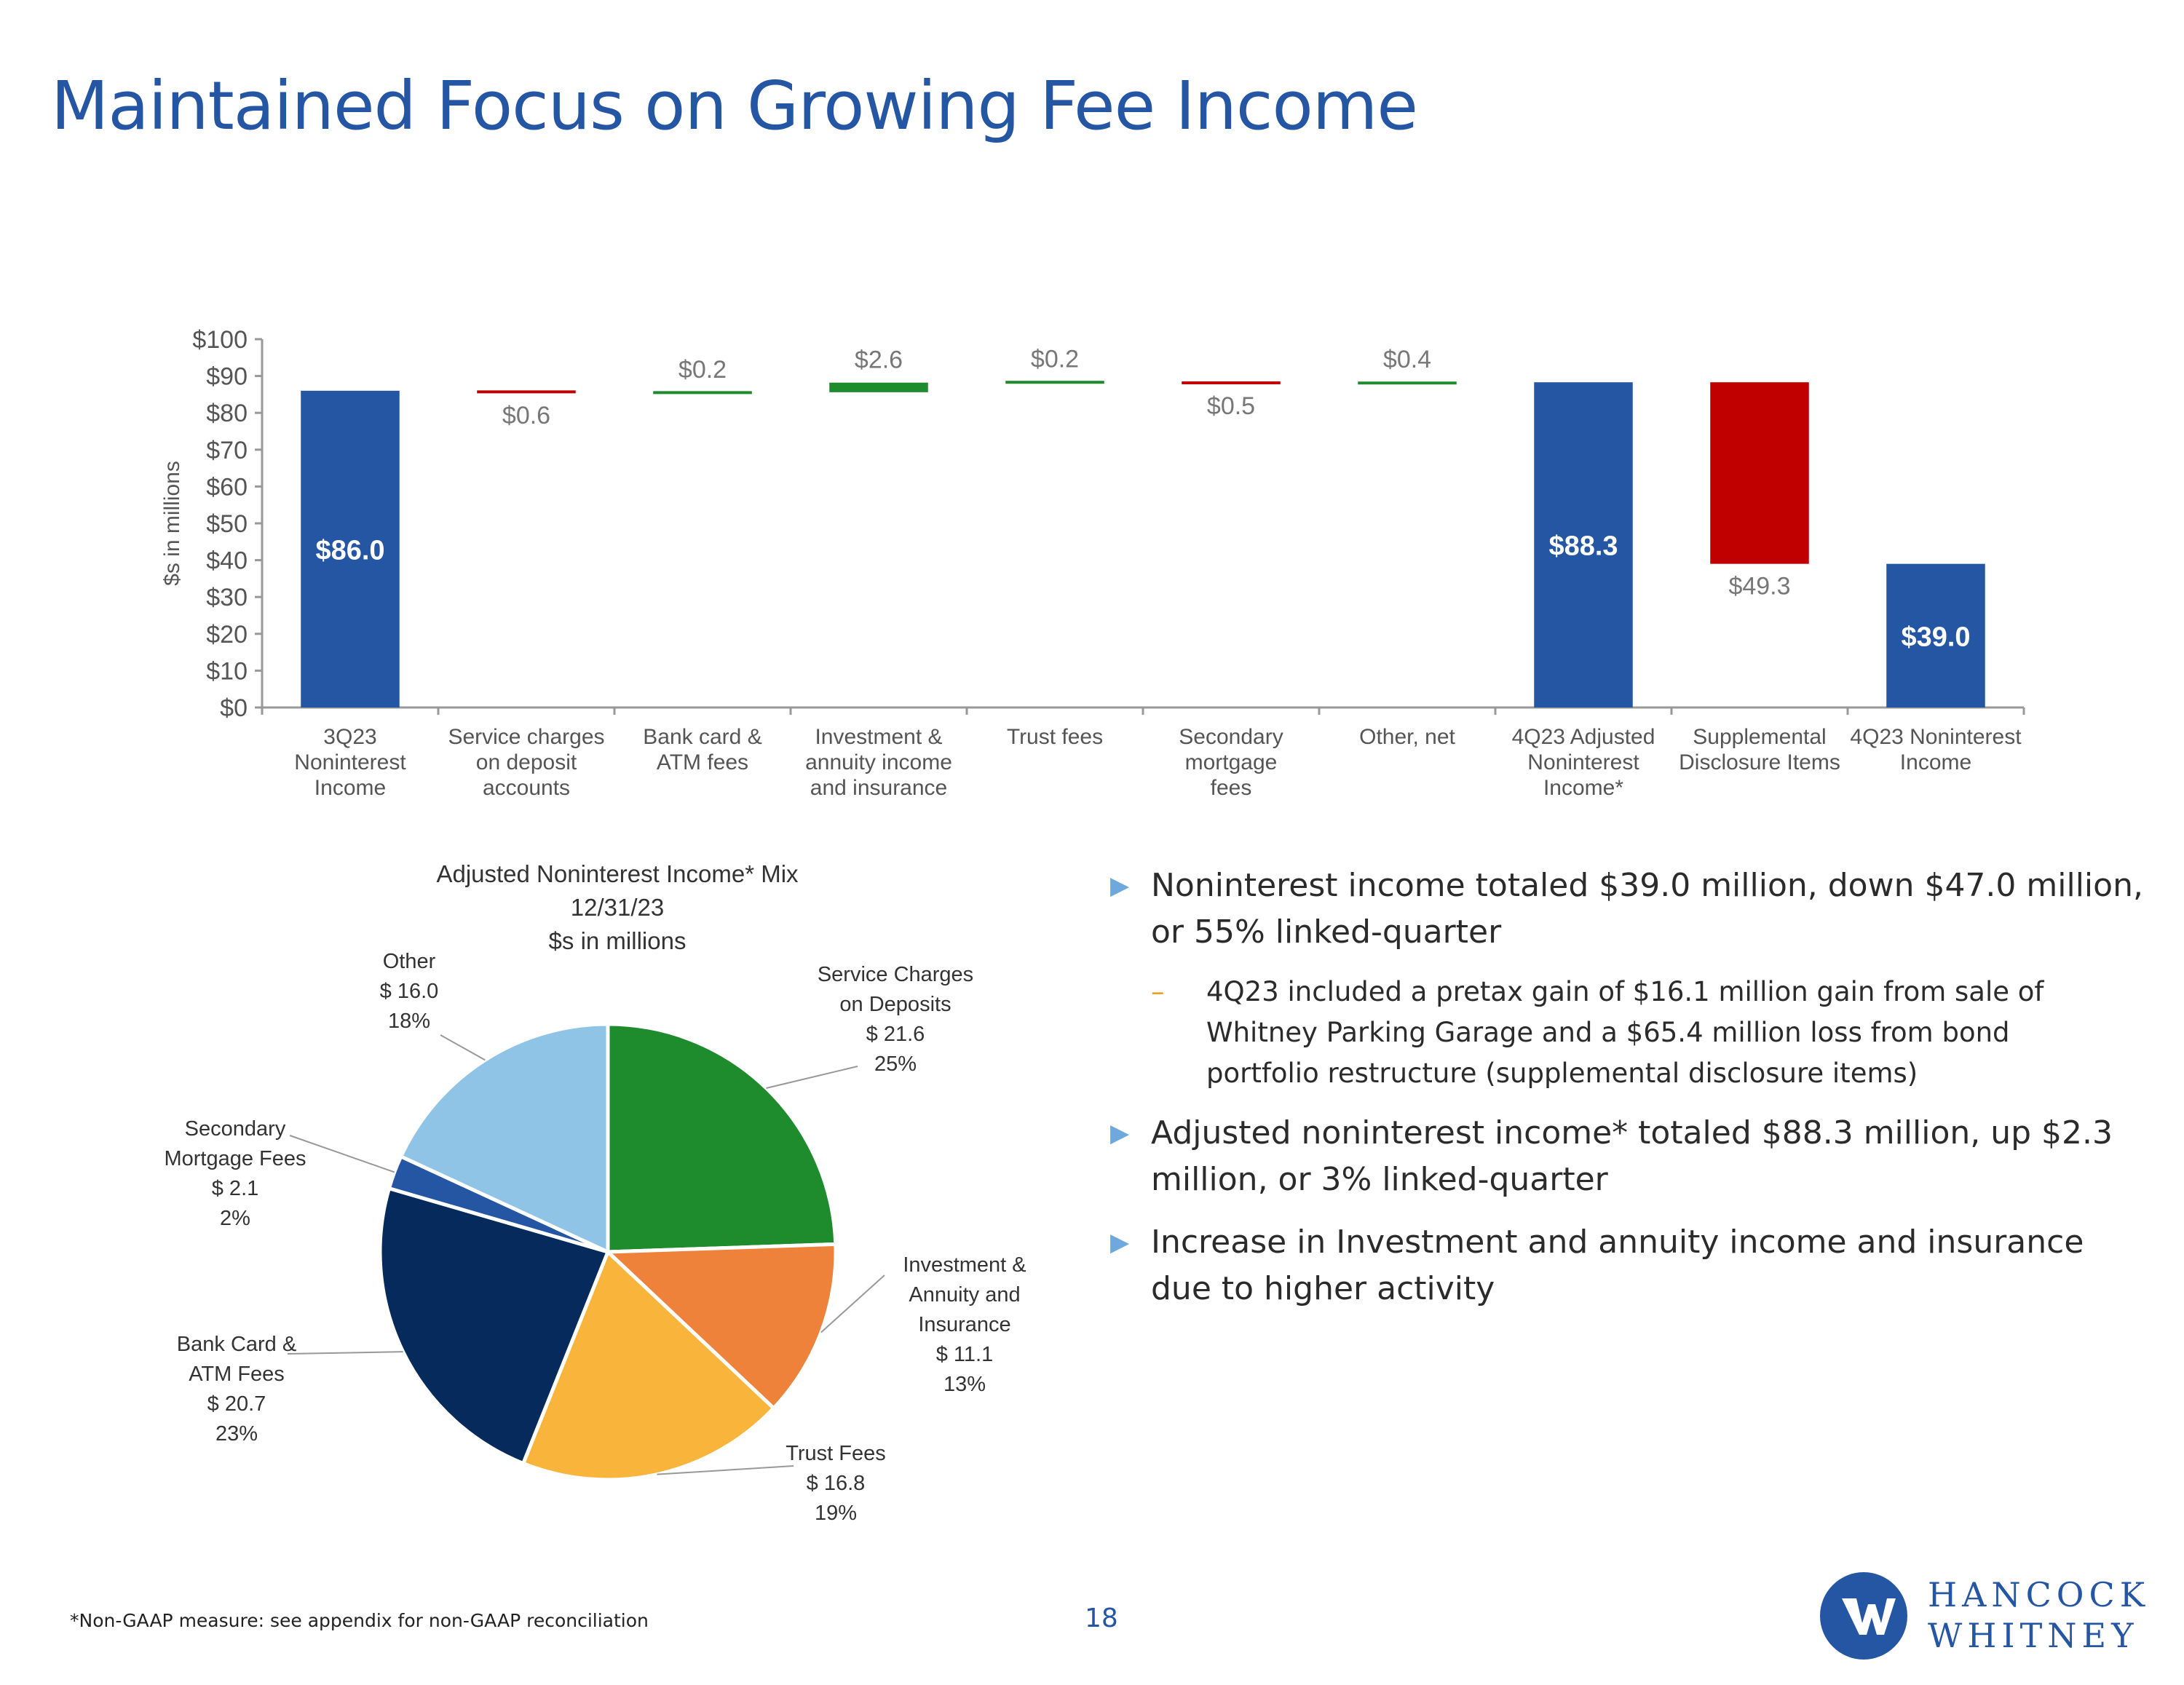 Image resolution: width=2184 pixels, height=1685 pixels. Describe the element at coordinates (1759, 762) in the screenshot. I see `x-tick-label: Disclosure Items` at that location.